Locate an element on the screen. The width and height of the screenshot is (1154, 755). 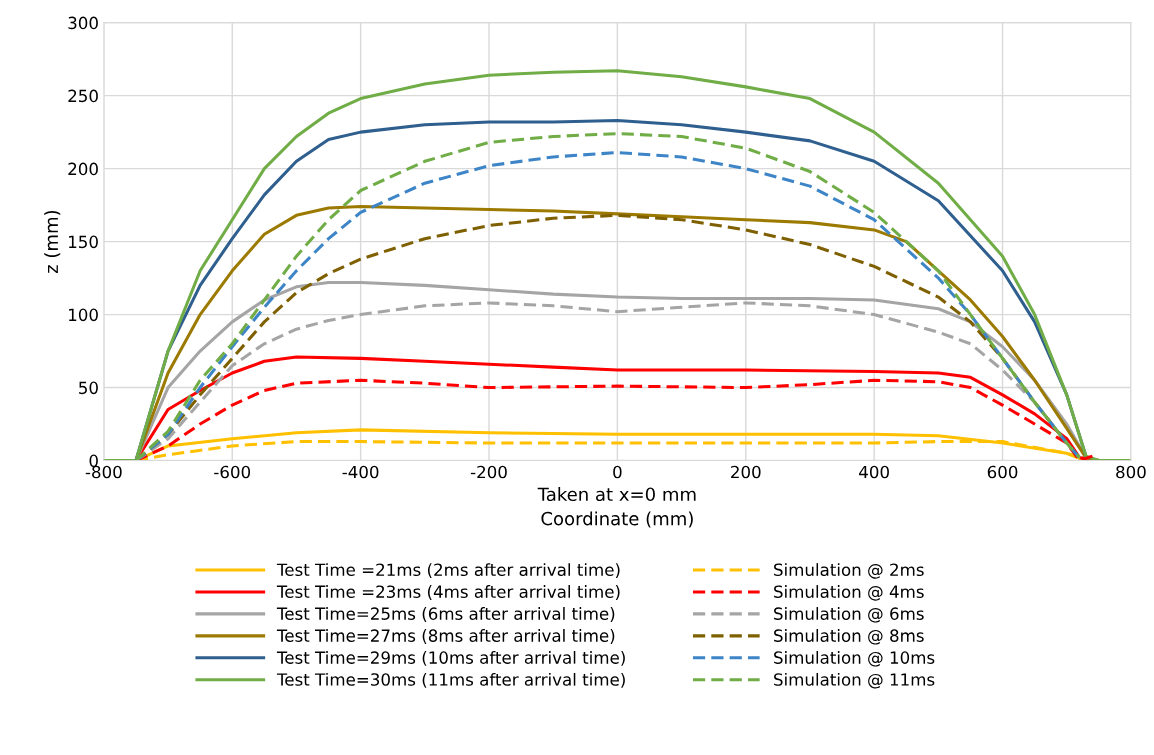
legend-label: Test Time=25ms (6ms after arrival time) is located at coordinates (445, 614).